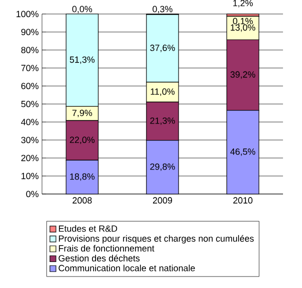 This screenshot has height=288, width=302. I want to click on x-tick-label: 2008, so click(82, 200).